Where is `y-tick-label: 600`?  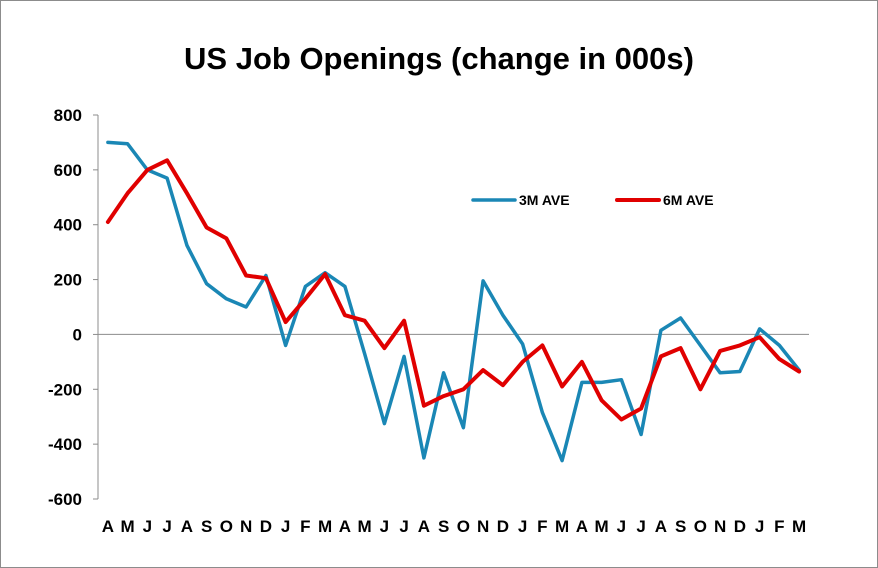 y-tick-label: 600 is located at coordinates (68, 170).